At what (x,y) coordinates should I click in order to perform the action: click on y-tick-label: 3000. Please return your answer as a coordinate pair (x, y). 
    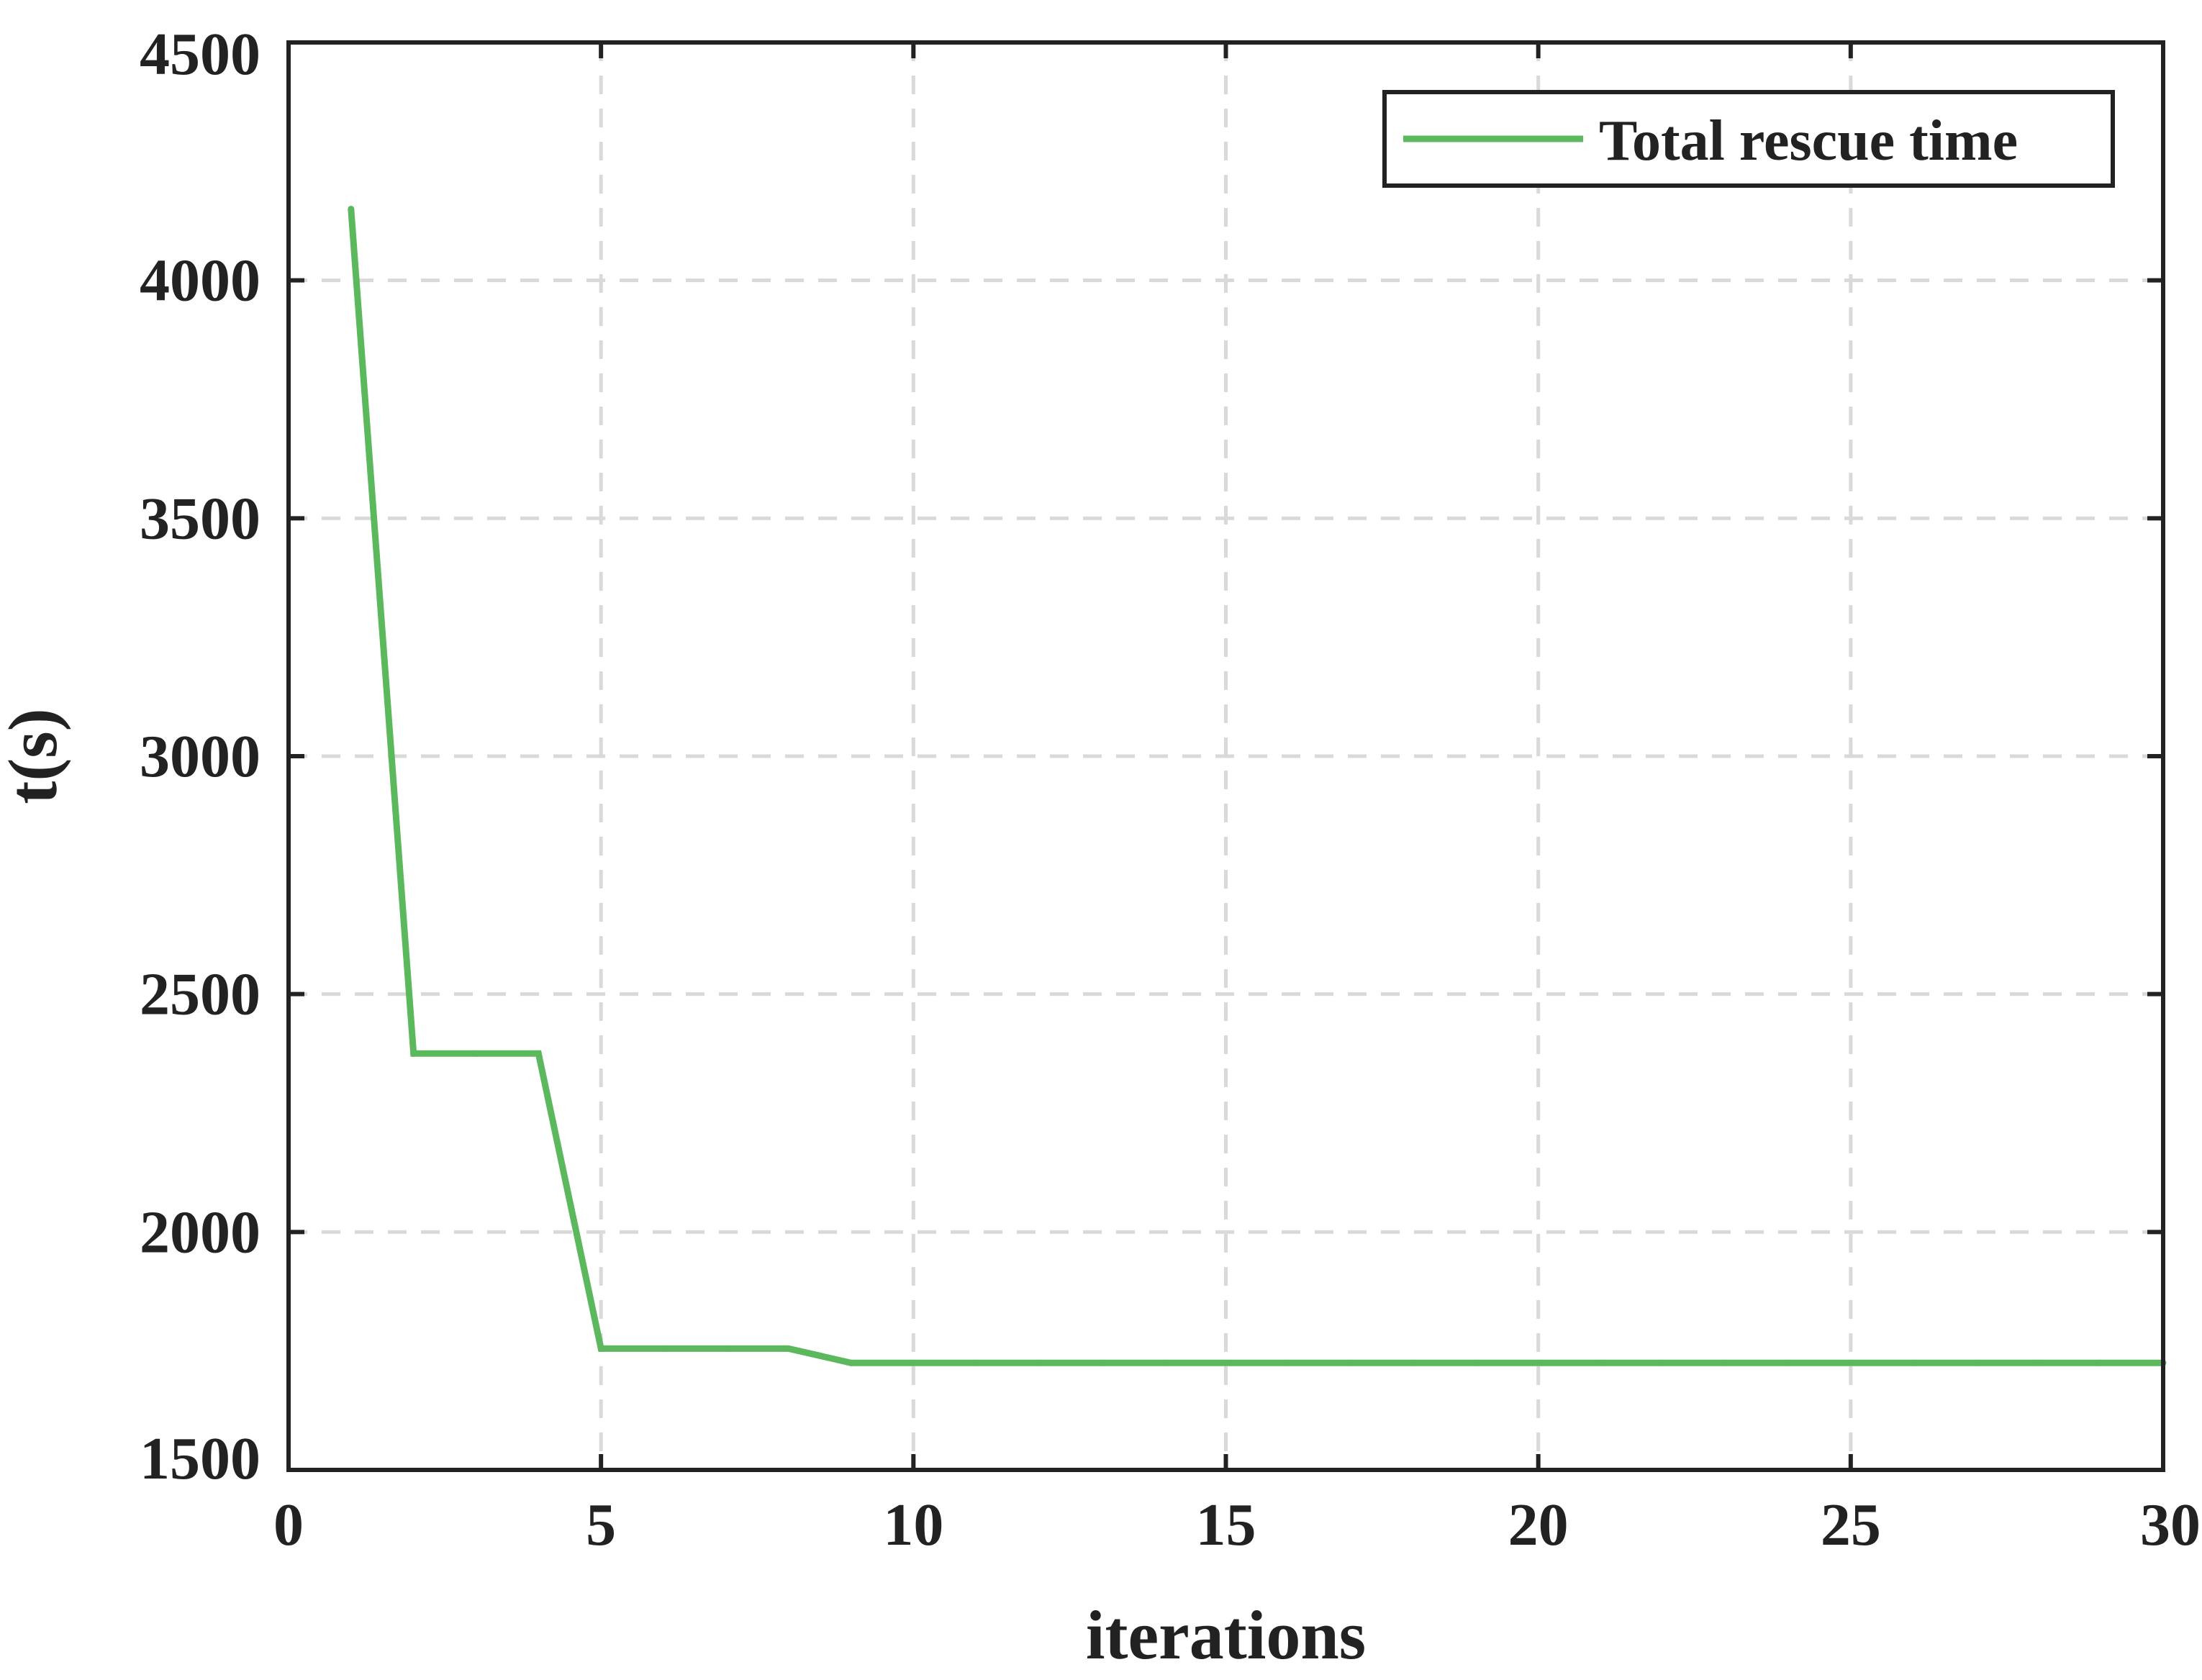
    Looking at the image, I should click on (200, 756).